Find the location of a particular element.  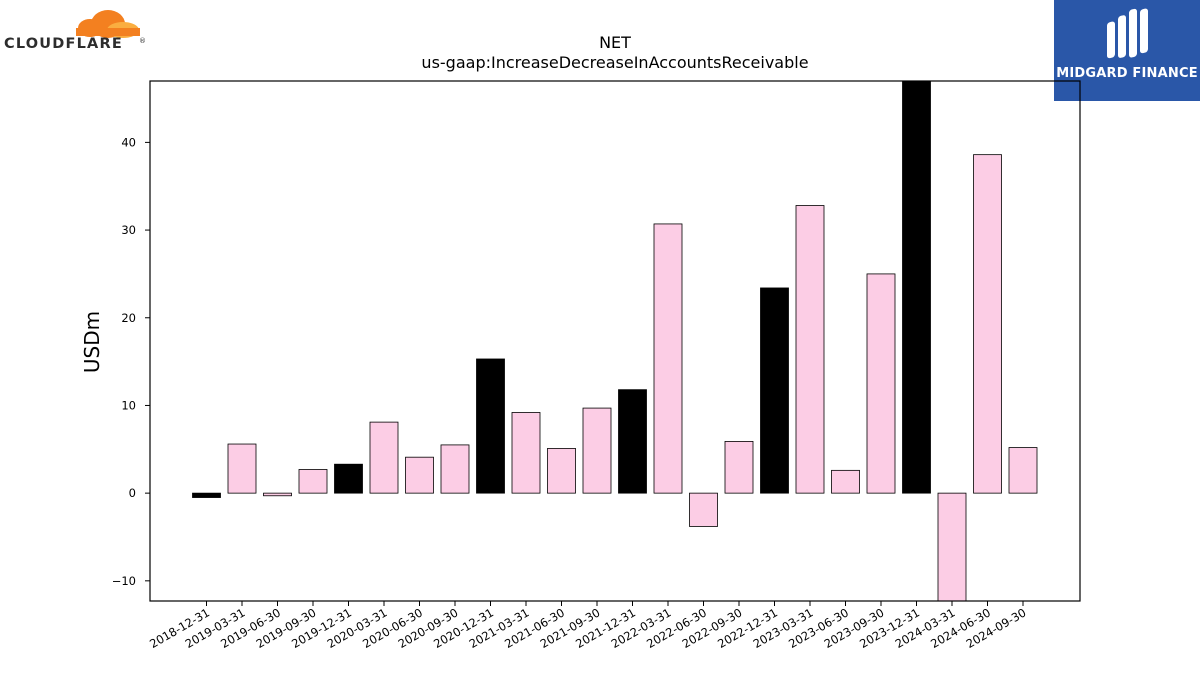

y-tick-label: 0 is located at coordinates (132, 493).